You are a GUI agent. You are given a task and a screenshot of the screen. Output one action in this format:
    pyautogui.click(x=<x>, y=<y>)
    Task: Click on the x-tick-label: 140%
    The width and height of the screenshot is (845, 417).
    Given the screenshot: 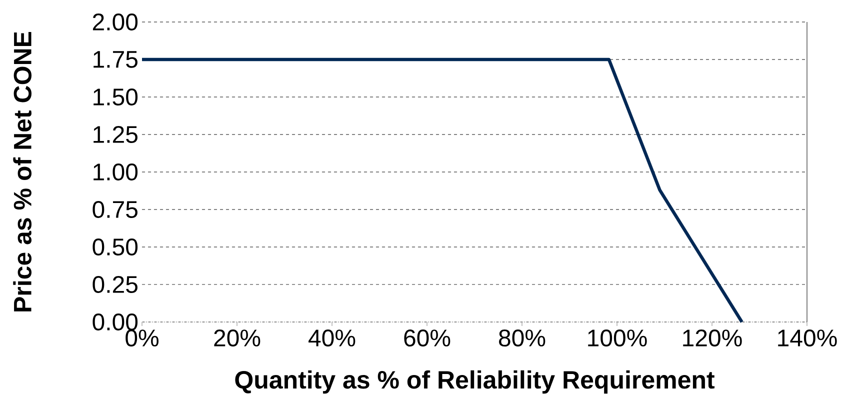 What is the action you would take?
    pyautogui.click(x=807, y=338)
    